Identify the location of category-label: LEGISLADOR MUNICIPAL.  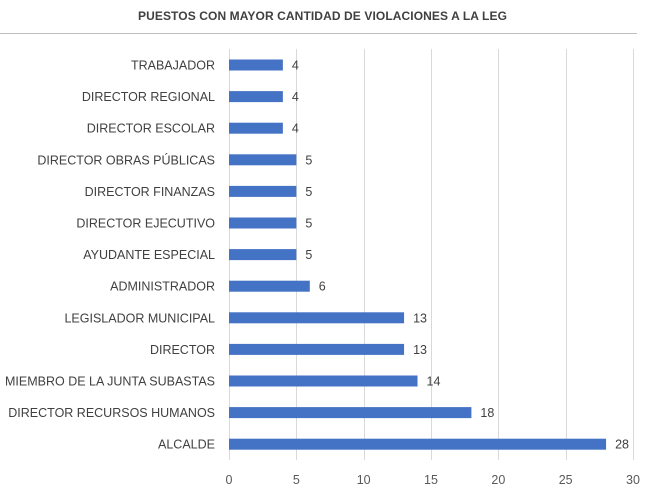
(139, 318).